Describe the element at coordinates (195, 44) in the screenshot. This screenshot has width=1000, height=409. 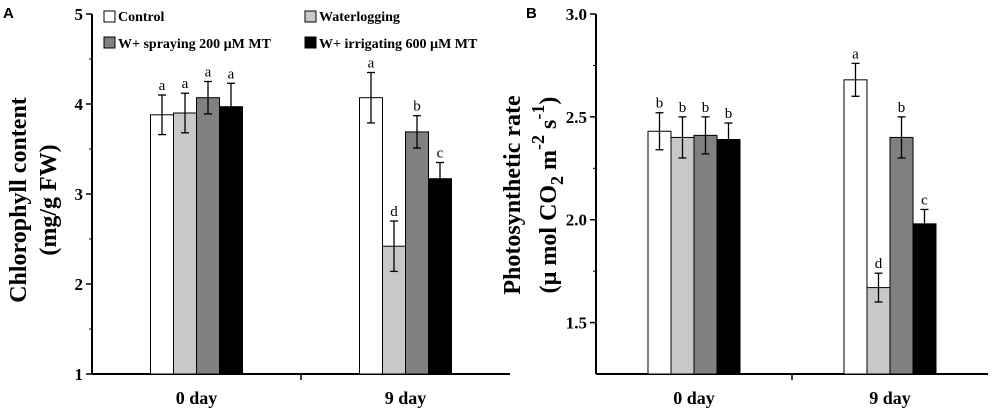
I see `legend-label-spraying: W+ spraying 200 µM MT` at that location.